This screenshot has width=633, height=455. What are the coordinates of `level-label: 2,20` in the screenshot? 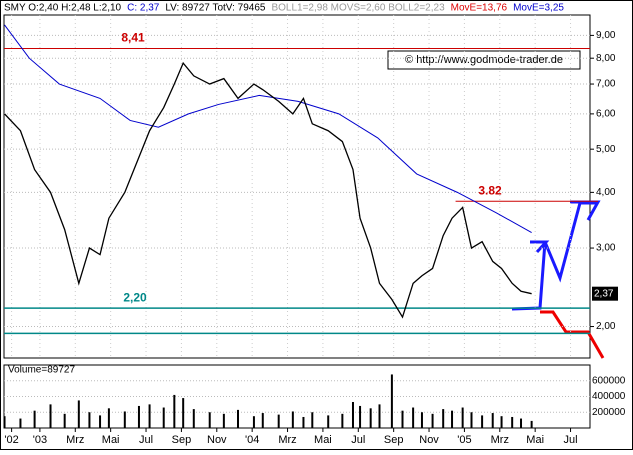 It's located at (135, 297).